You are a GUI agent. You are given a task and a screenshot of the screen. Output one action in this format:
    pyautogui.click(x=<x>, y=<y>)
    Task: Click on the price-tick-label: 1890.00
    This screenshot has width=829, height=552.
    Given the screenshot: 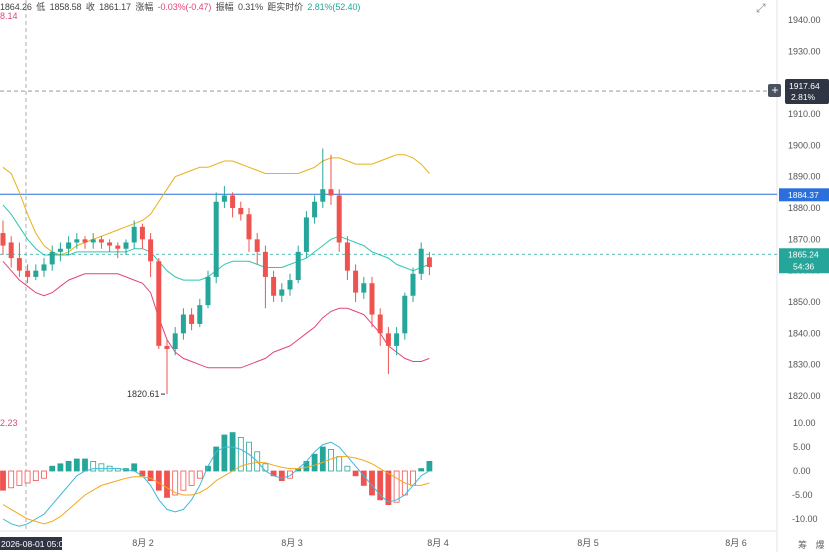 What is the action you would take?
    pyautogui.click(x=804, y=177)
    